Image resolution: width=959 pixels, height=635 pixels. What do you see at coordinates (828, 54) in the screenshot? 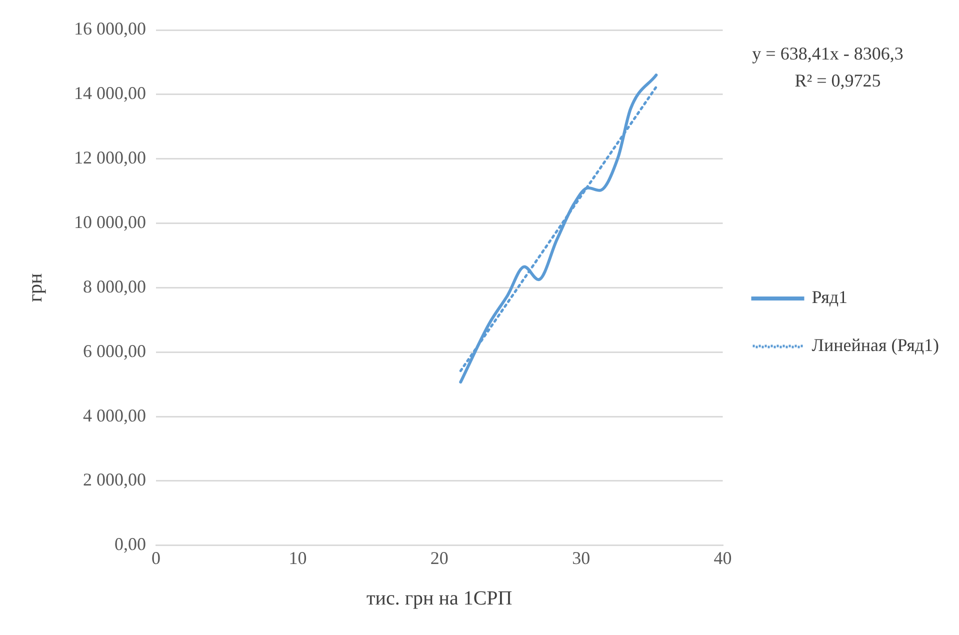
I see `text: y = 638,41x - 8306,3` at bounding box center [828, 54].